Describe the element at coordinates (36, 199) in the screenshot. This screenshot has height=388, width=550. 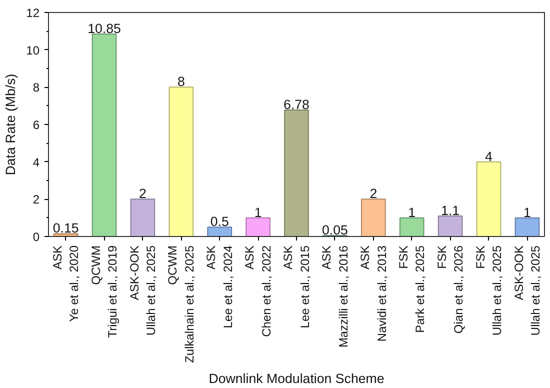
I see `y-tick-label: 2` at that location.